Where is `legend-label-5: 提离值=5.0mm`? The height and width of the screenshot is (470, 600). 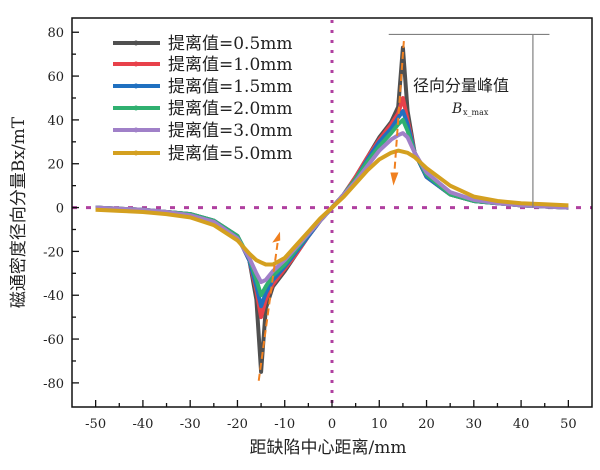
legend-label-5: 提离值=5.0mm is located at coordinates (230, 154).